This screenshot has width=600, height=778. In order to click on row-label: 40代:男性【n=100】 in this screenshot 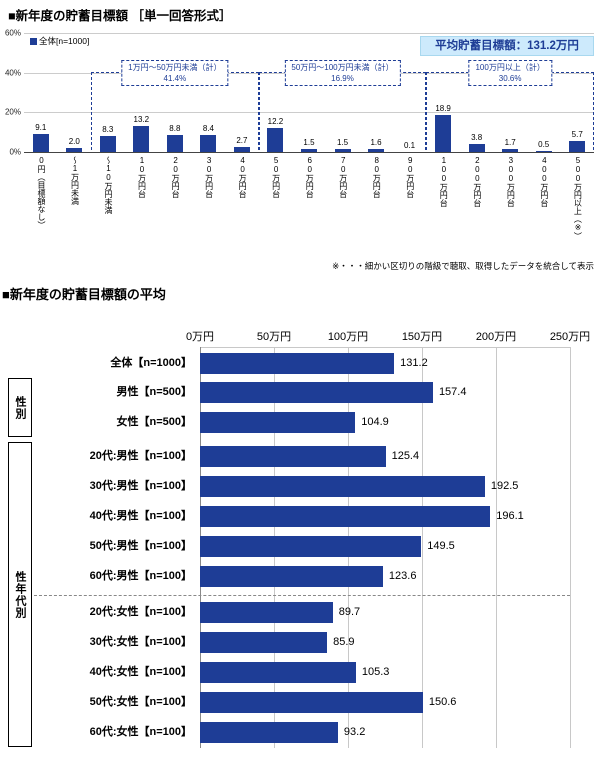, I will do `click(140, 516)`.